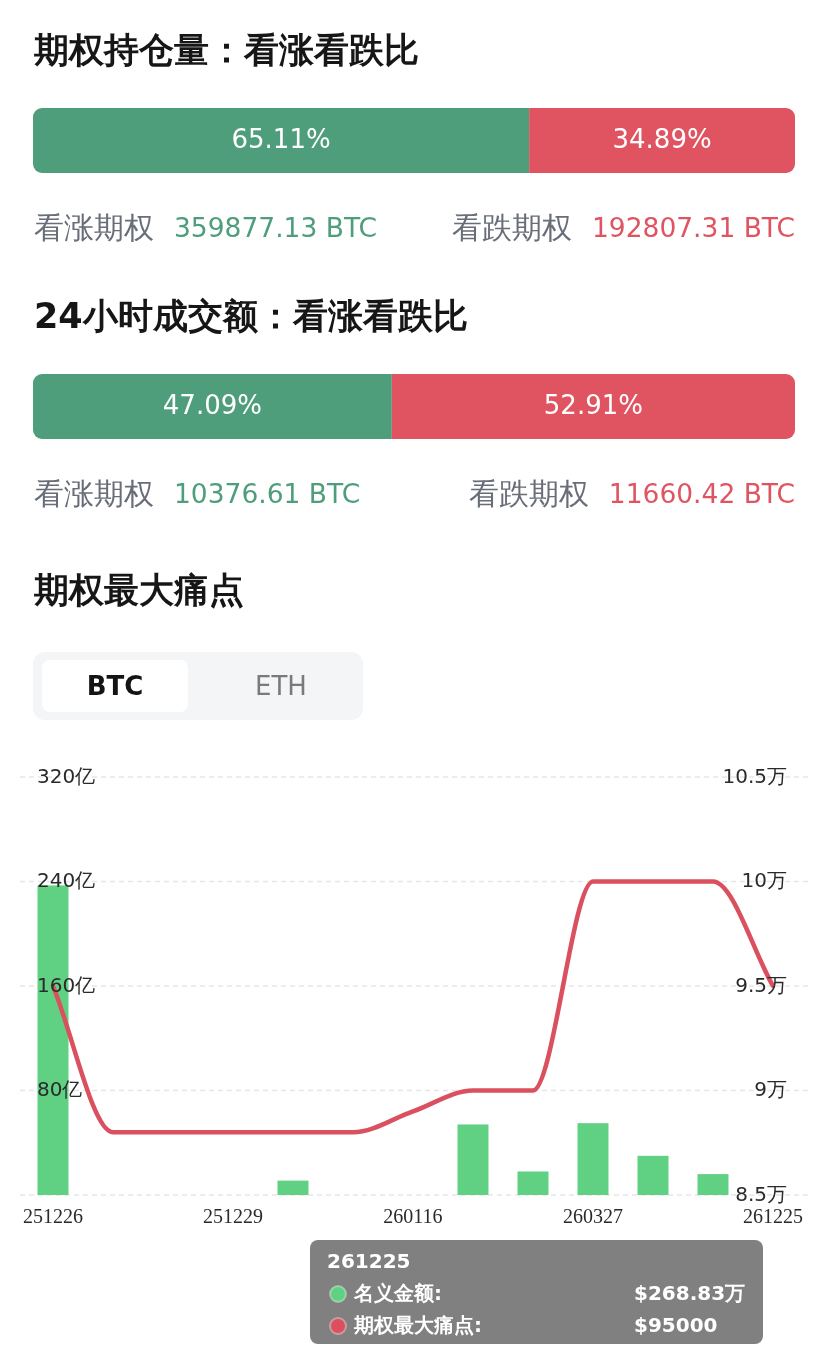 The width and height of the screenshot is (828, 1350). I want to click on y-tick-label: 240亿, so click(66, 880).